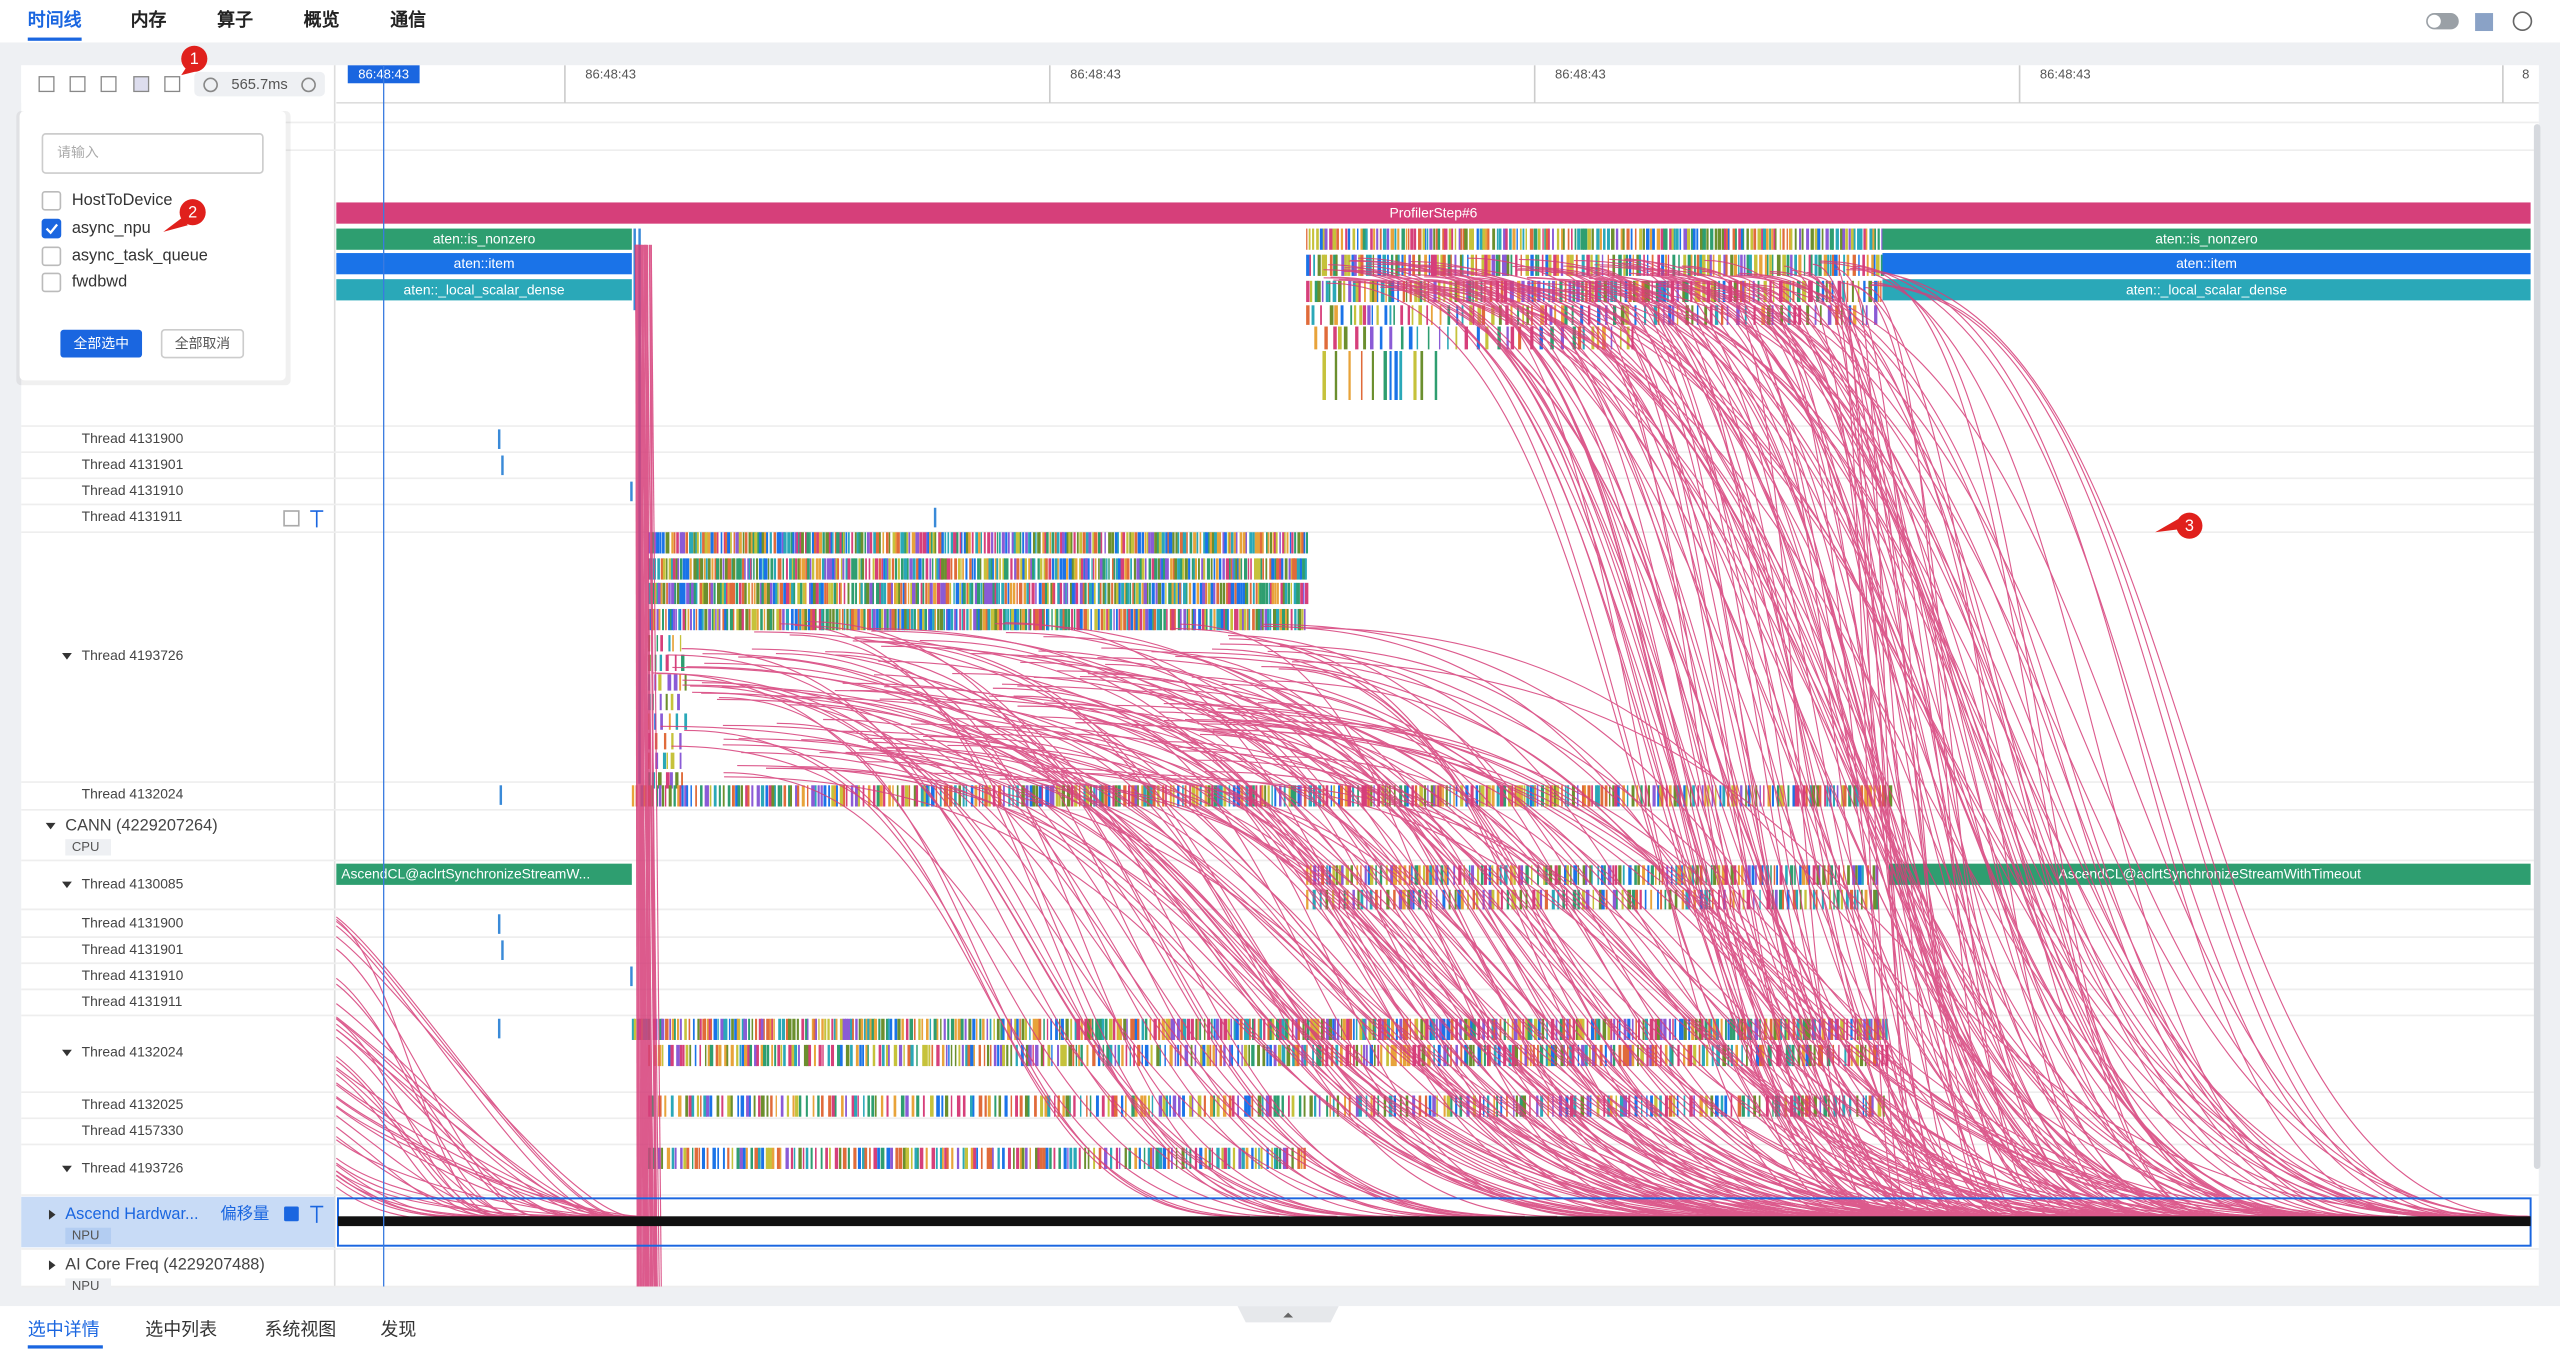 The height and width of the screenshot is (1351, 2560). What do you see at coordinates (152, 153) in the screenshot?
I see `filter-input` at bounding box center [152, 153].